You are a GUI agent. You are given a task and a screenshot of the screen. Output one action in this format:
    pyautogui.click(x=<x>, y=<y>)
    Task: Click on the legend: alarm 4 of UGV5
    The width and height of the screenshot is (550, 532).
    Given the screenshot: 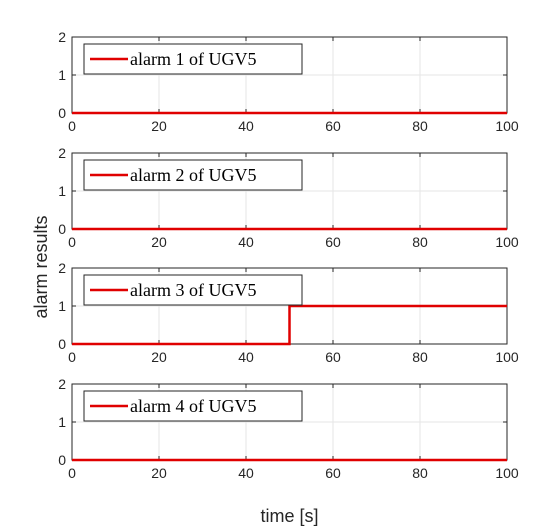 What is the action you would take?
    pyautogui.click(x=193, y=406)
    